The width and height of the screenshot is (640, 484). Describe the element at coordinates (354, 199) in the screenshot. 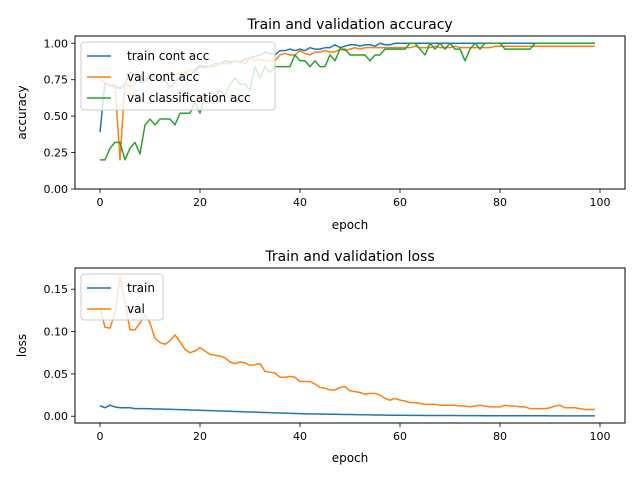

I see `accuracy-x-ticks: 0 20 40 60 80 100` at that location.